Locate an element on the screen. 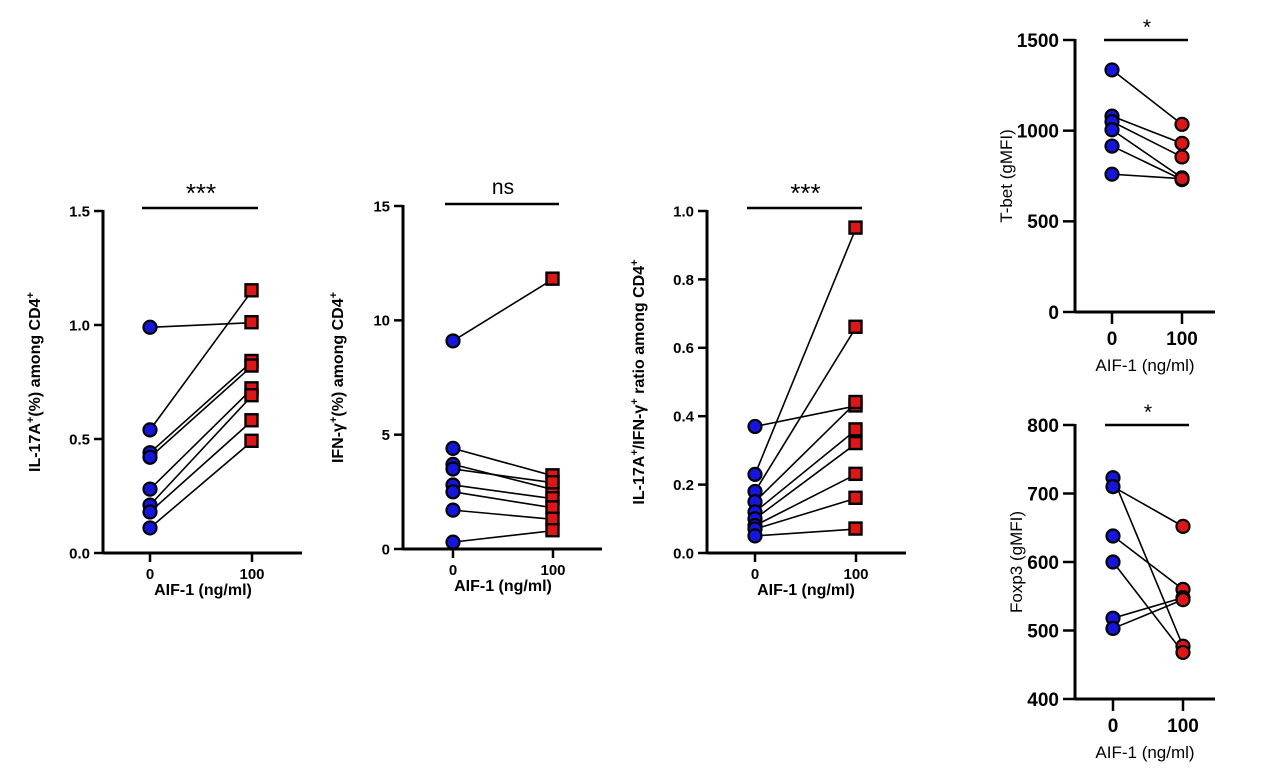 The height and width of the screenshot is (783, 1280). y-tick-label: 0.4 is located at coordinates (684, 417).